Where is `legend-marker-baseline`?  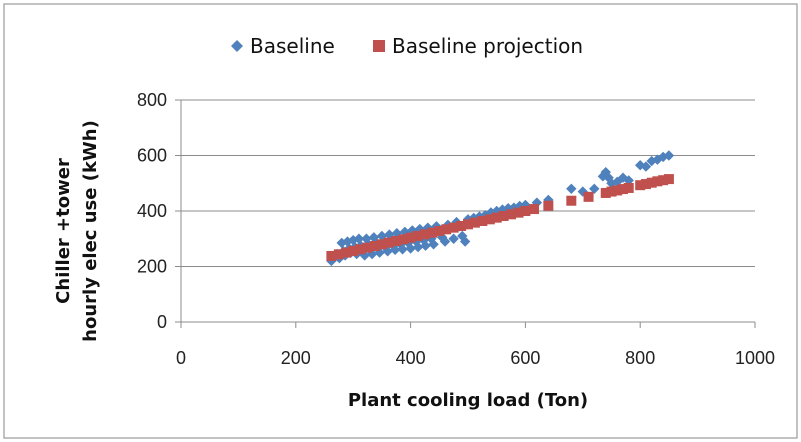 legend-marker-baseline is located at coordinates (237, 46).